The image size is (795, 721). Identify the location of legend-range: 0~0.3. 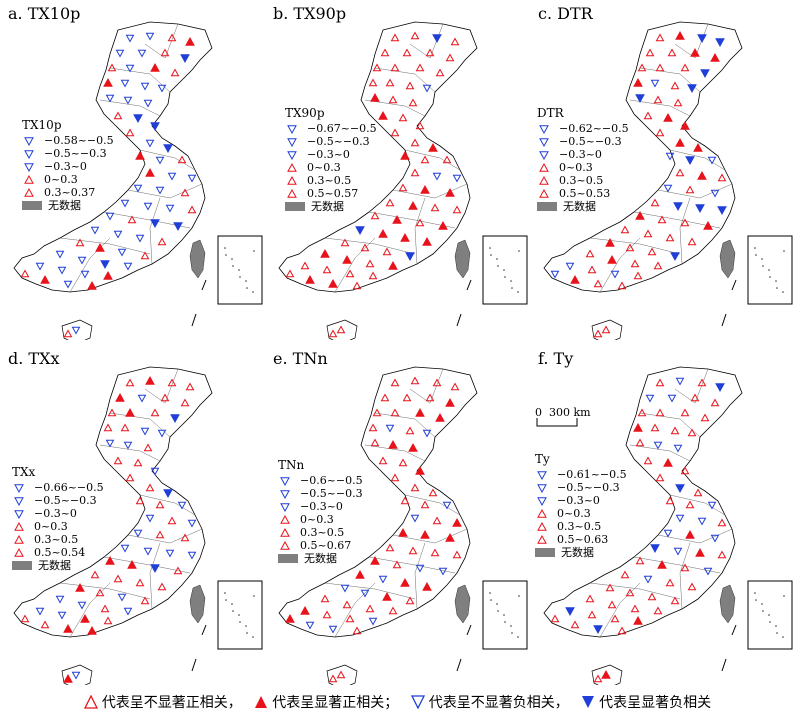
(574, 513).